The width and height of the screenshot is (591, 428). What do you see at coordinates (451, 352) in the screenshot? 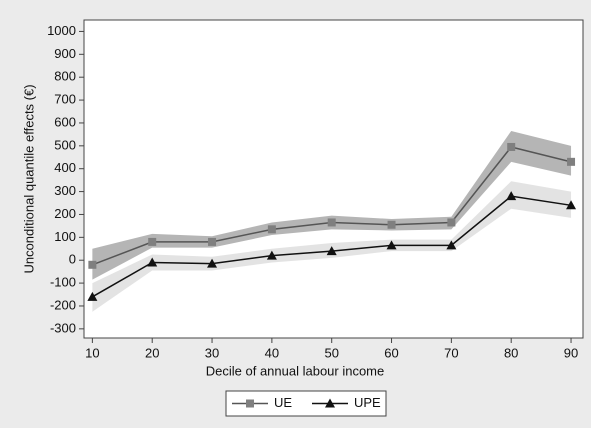
I see `x-tick-label: 70` at bounding box center [451, 352].